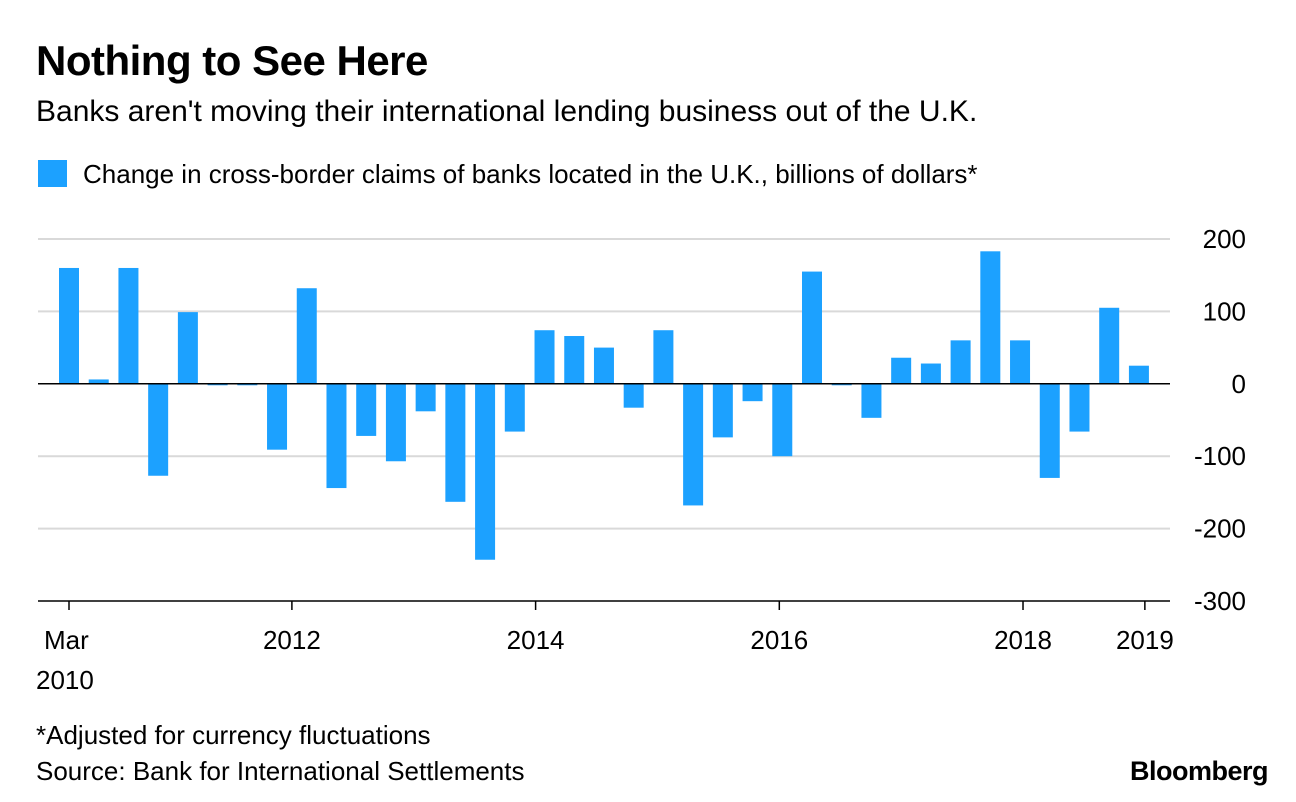  I want to click on y-tick-label: 100, so click(1224, 311).